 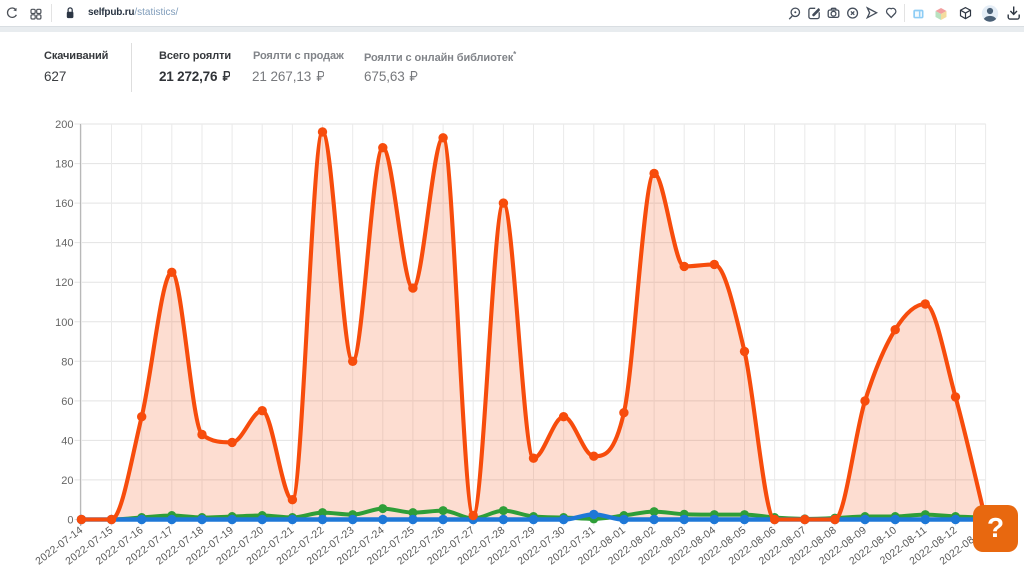 I want to click on svg-text: 100, so click(x=64, y=323).